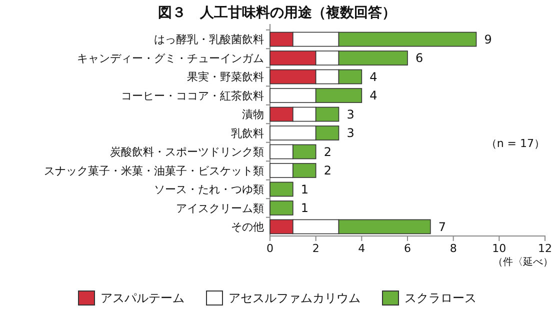 The height and width of the screenshot is (313, 555). Describe the element at coordinates (420, 58) in the screenshot. I see `total-label: 6` at that location.